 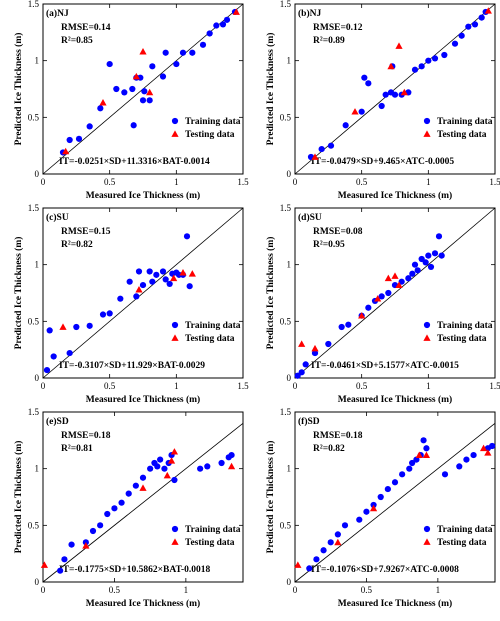 I want to click on x-axis-label: Measured Ice Thickness (m), so click(x=395, y=399).